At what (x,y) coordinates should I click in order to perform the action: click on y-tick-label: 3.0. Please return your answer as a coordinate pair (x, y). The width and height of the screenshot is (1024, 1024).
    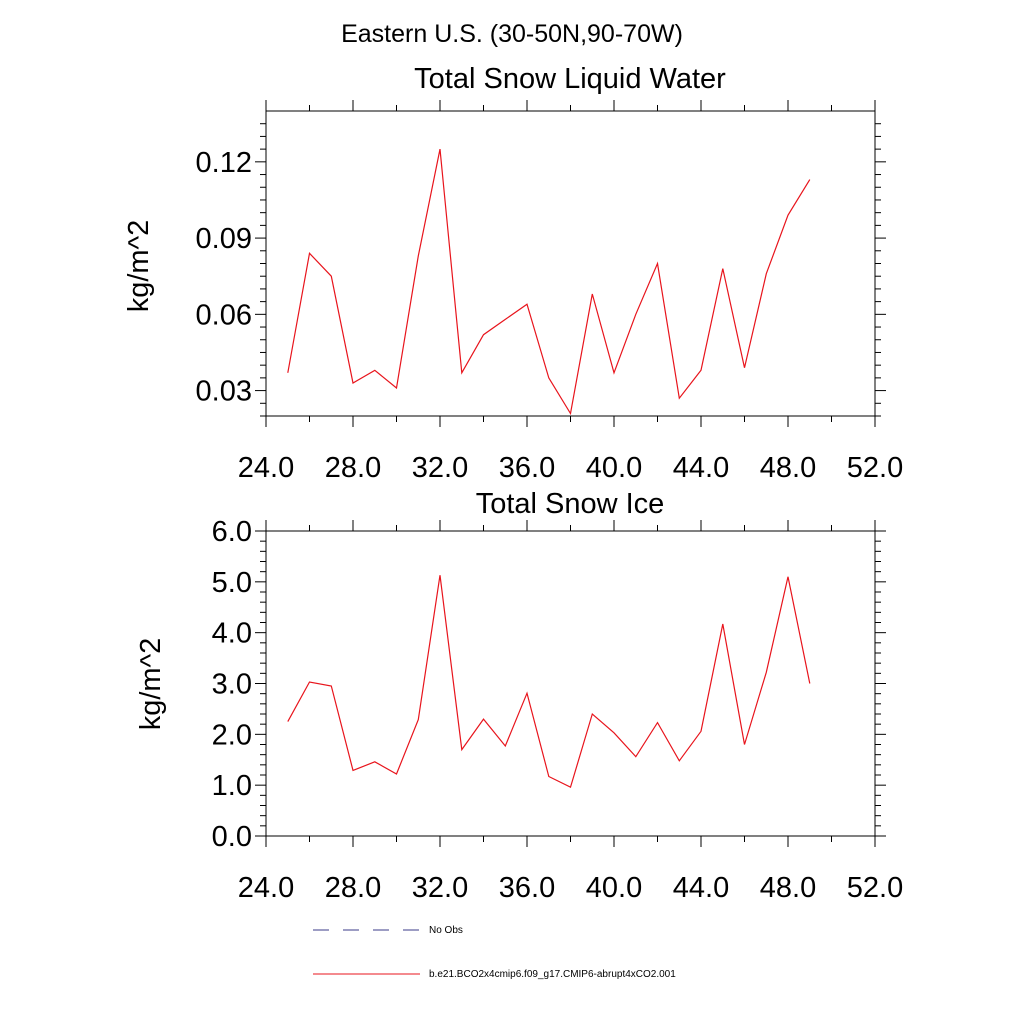
    Looking at the image, I should click on (232, 685).